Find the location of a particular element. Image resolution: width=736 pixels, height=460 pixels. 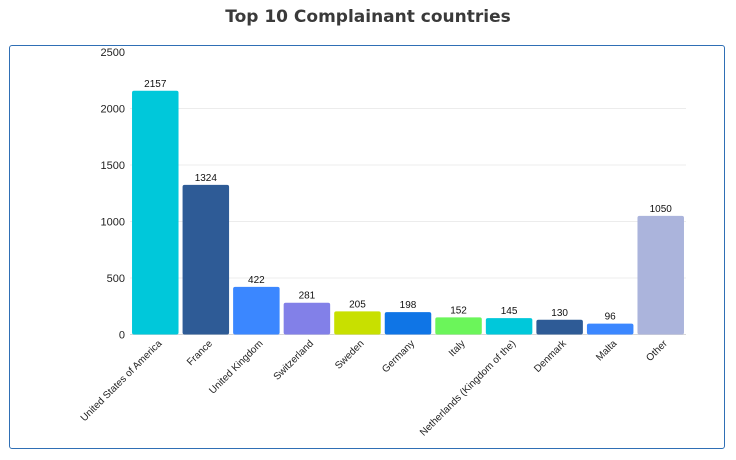

y-tick-label: 2000 is located at coordinates (113, 110).